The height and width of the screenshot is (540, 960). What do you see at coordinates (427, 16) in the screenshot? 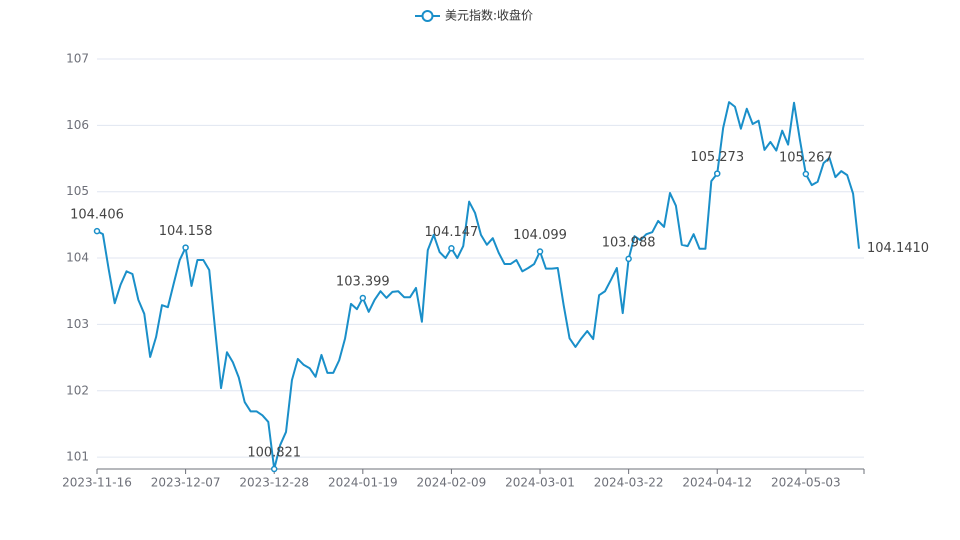
I see `legend-marker` at bounding box center [427, 16].